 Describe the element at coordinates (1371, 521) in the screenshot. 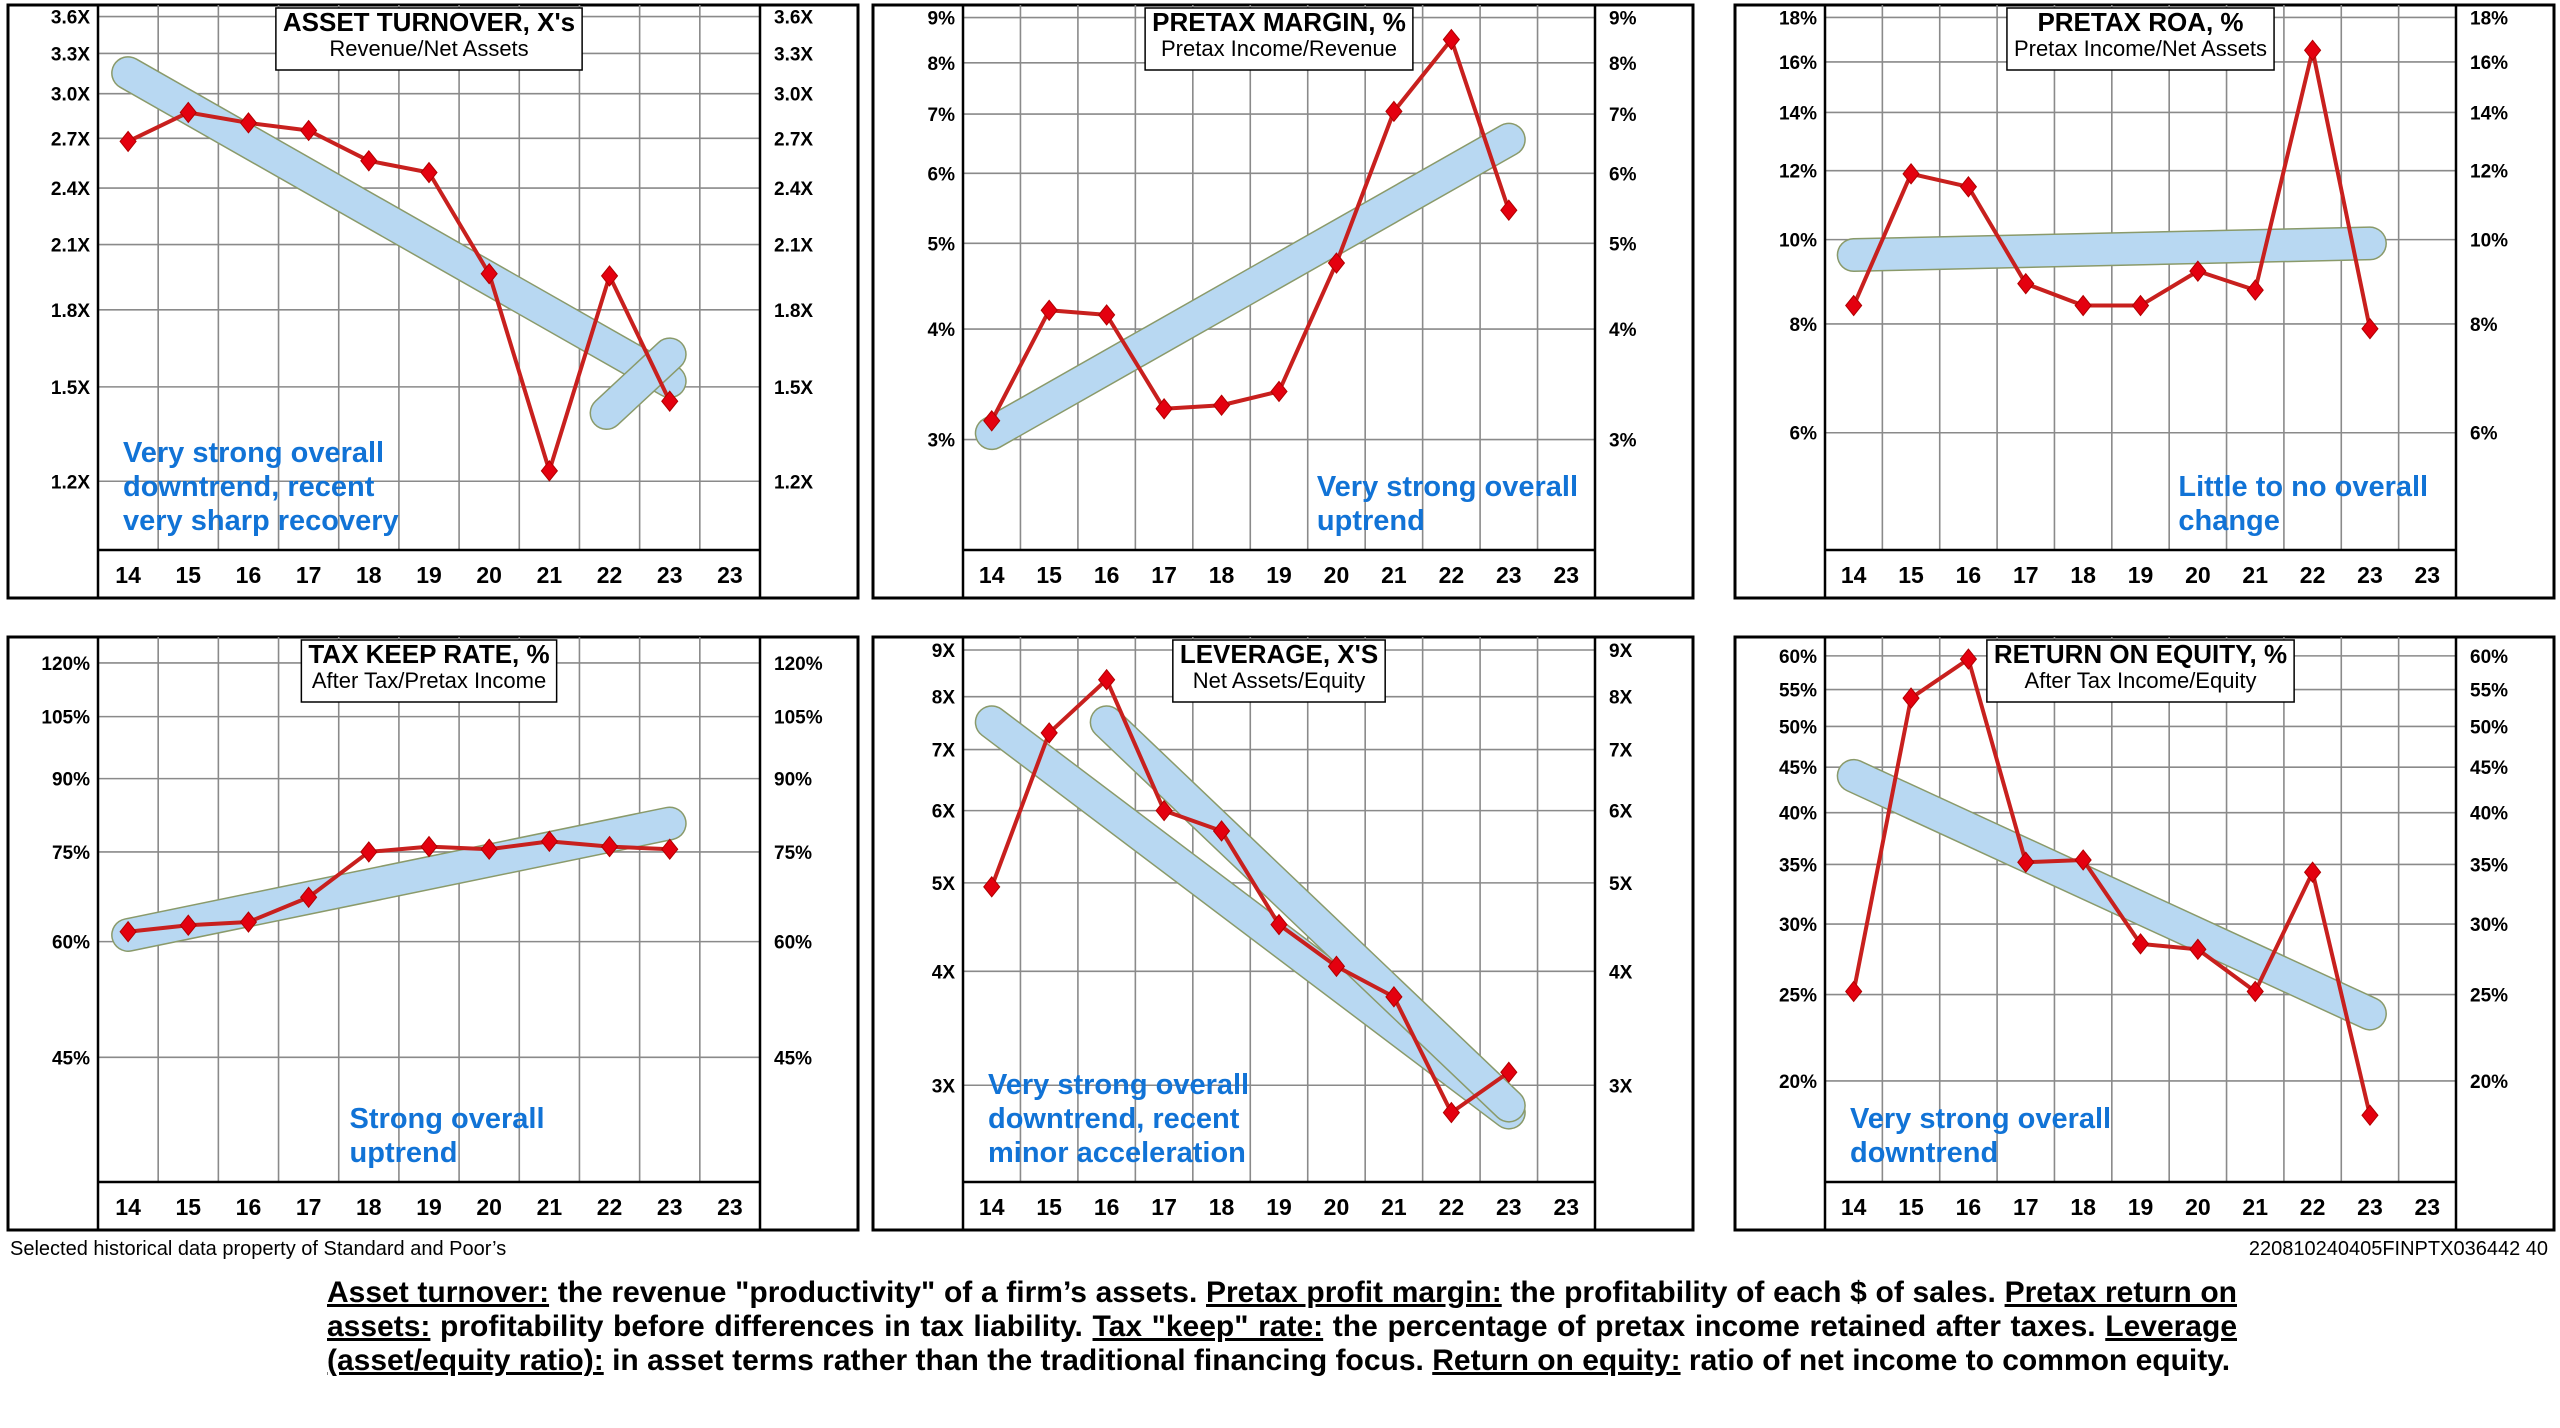

I see `annotation-line: uptrend` at that location.